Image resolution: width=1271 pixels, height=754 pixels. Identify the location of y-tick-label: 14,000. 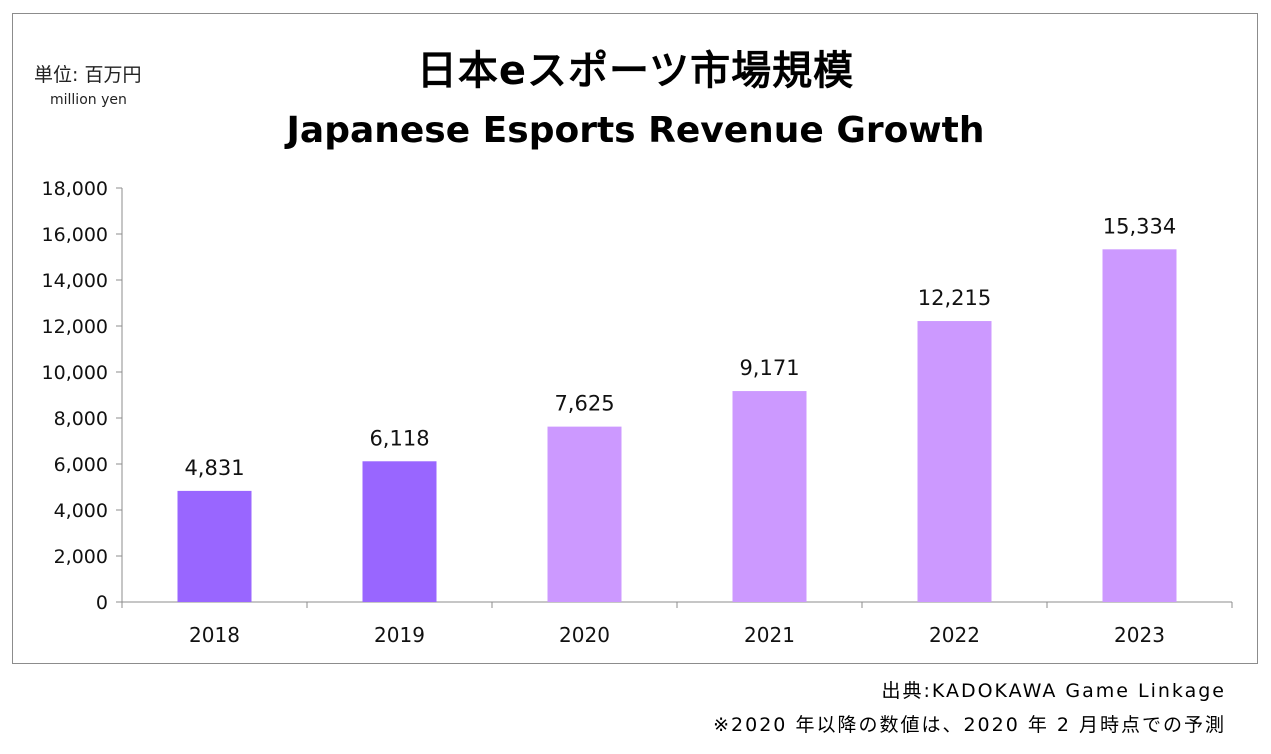
(75, 281).